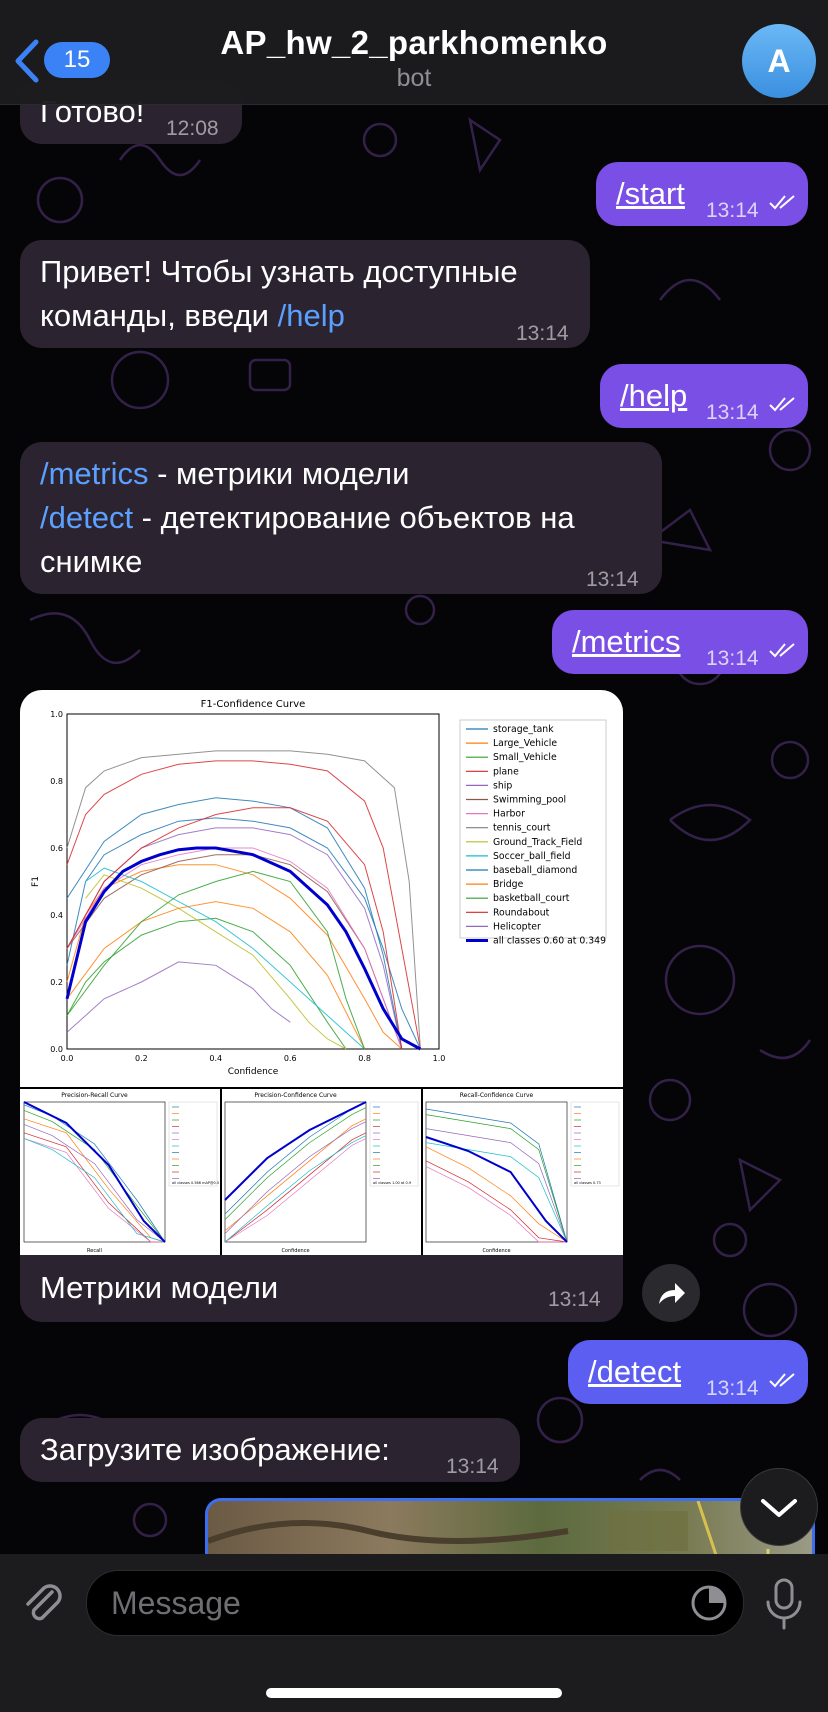  Describe the element at coordinates (779, 61) in the screenshot. I see `avatar: A` at that location.